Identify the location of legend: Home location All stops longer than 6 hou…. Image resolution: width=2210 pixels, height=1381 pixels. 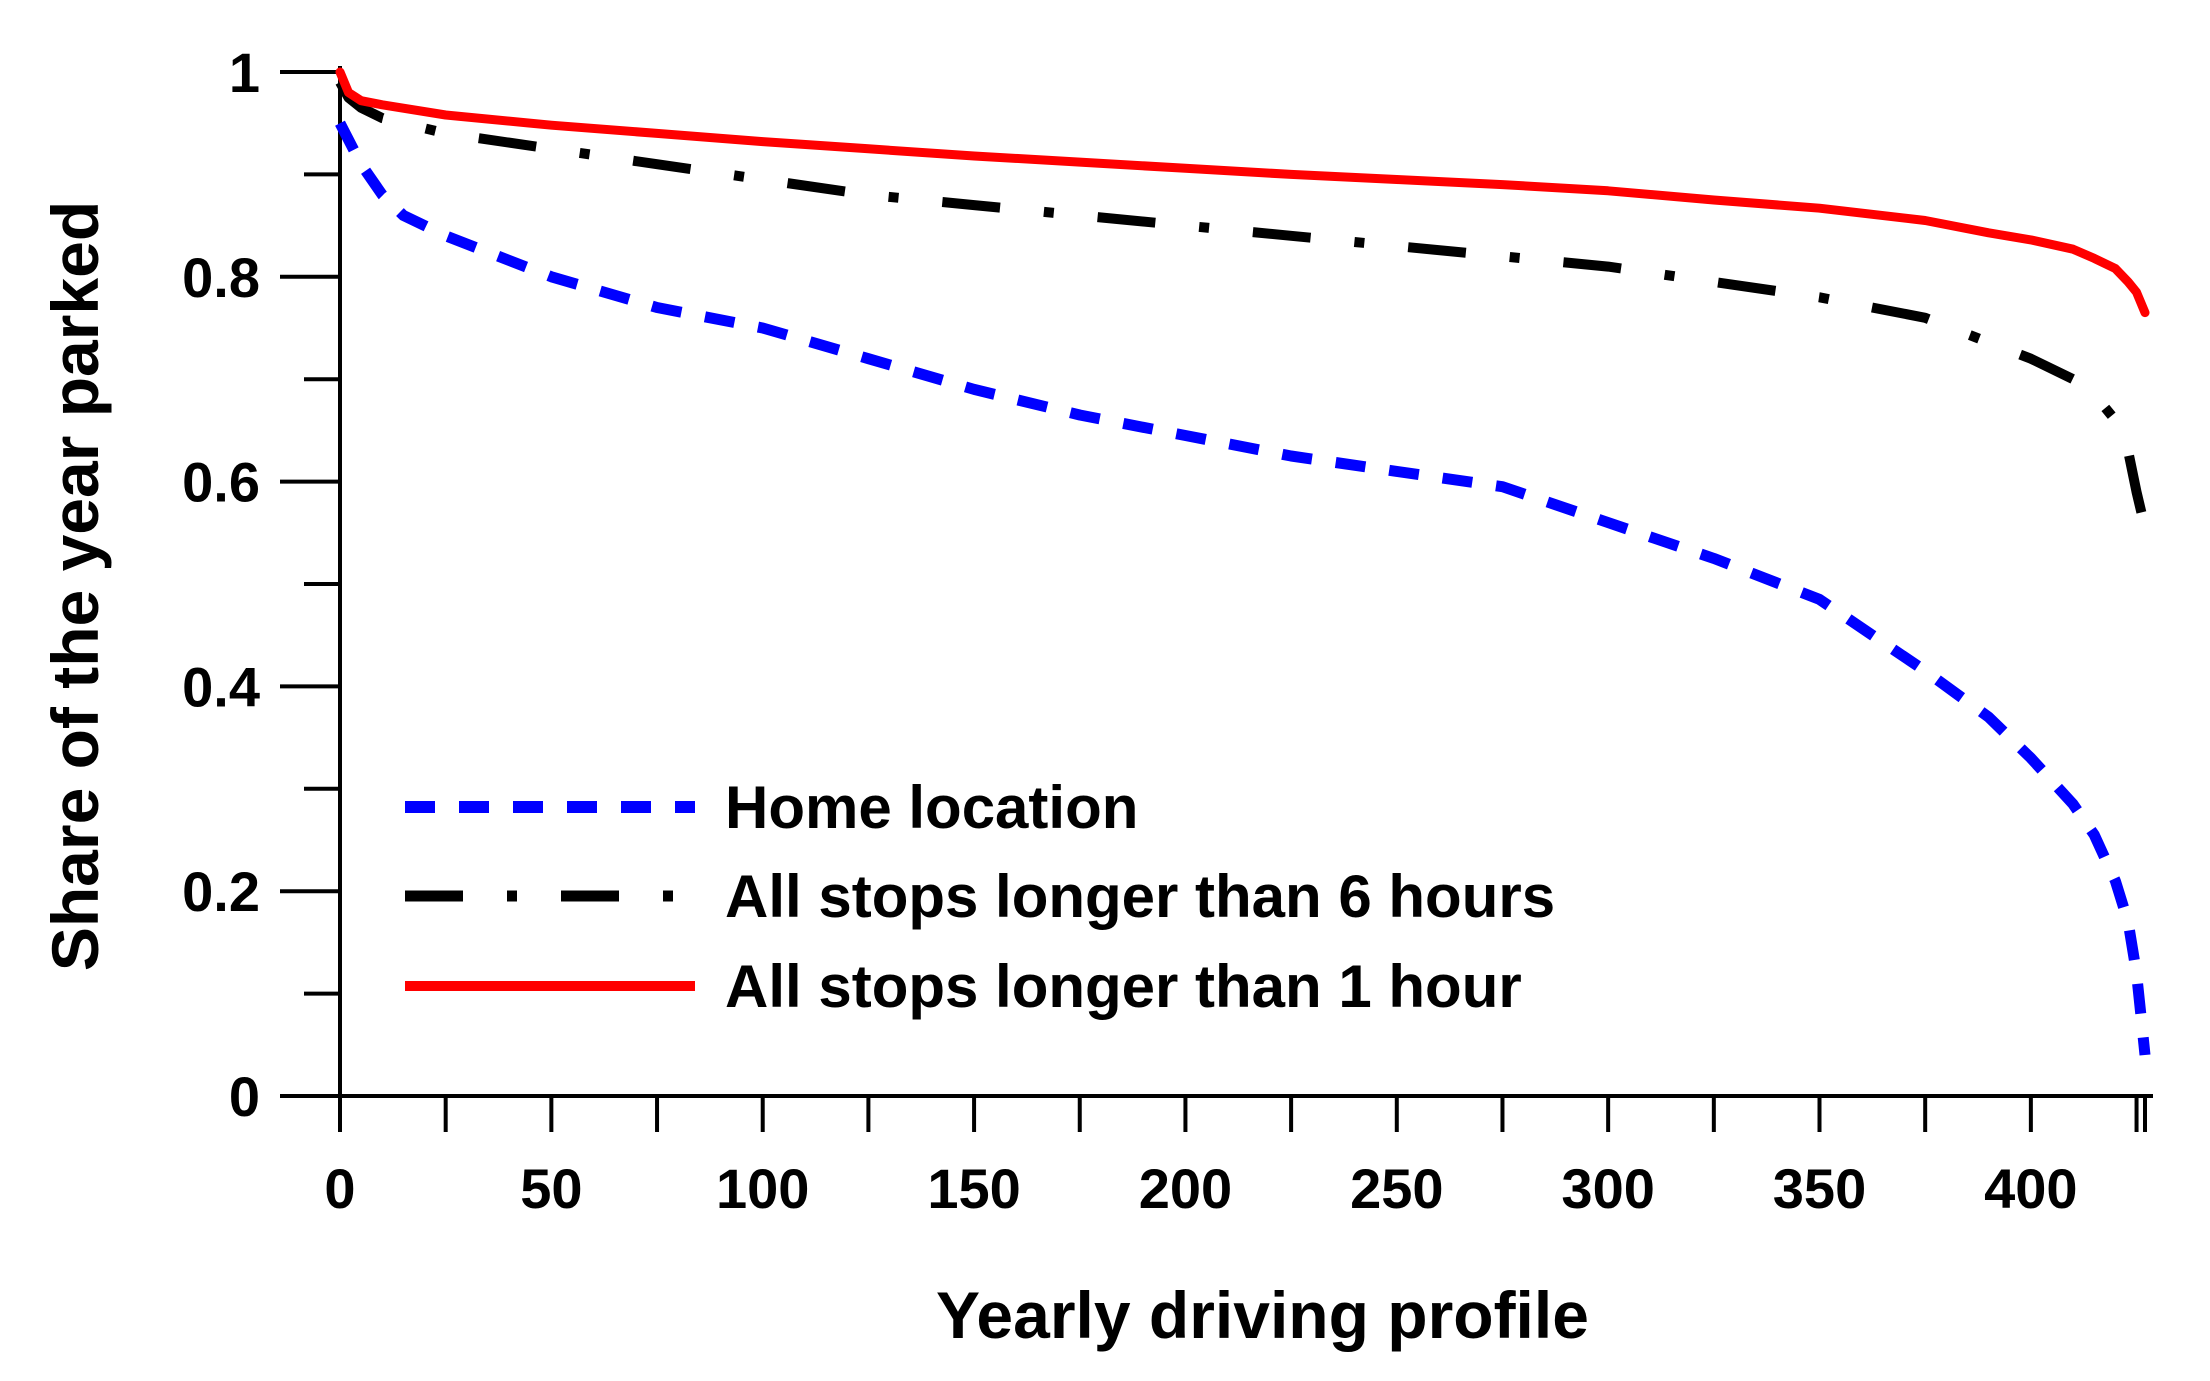
(980, 897).